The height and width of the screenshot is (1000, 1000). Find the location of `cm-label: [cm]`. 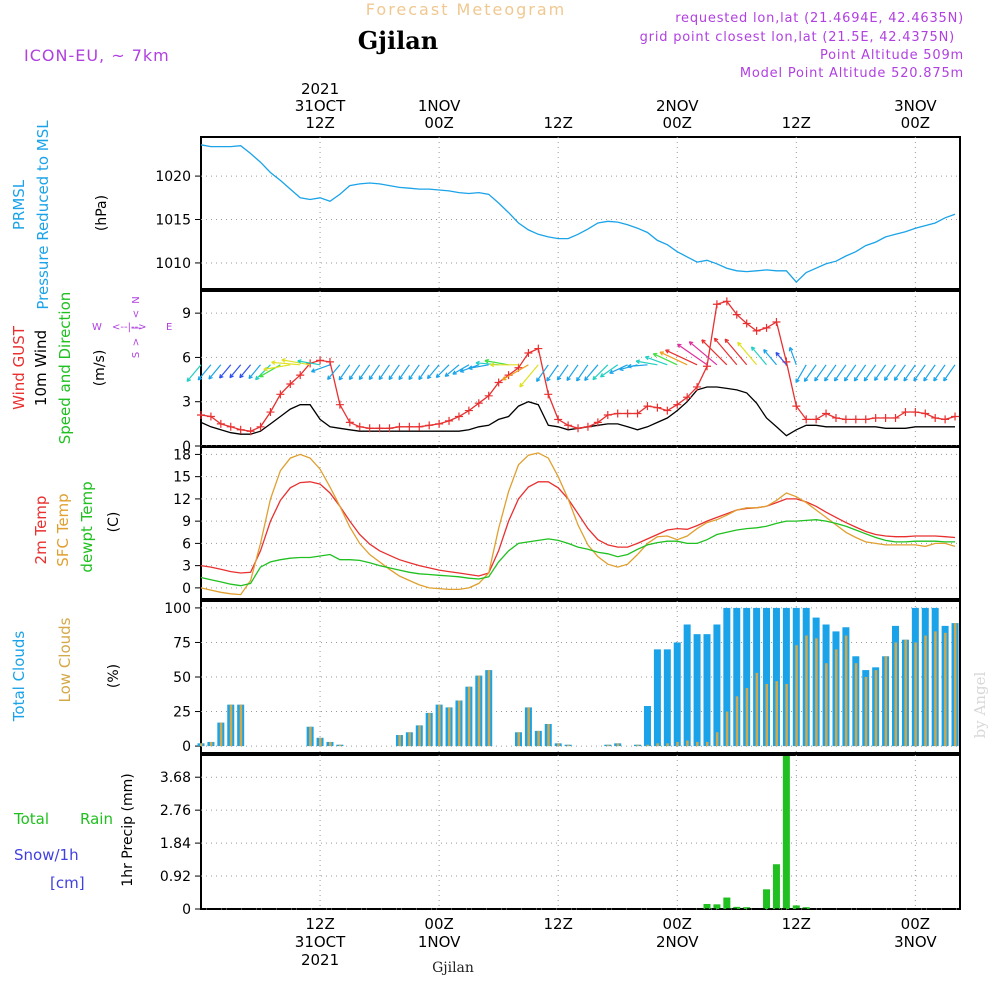

cm-label: [cm] is located at coordinates (67, 883).